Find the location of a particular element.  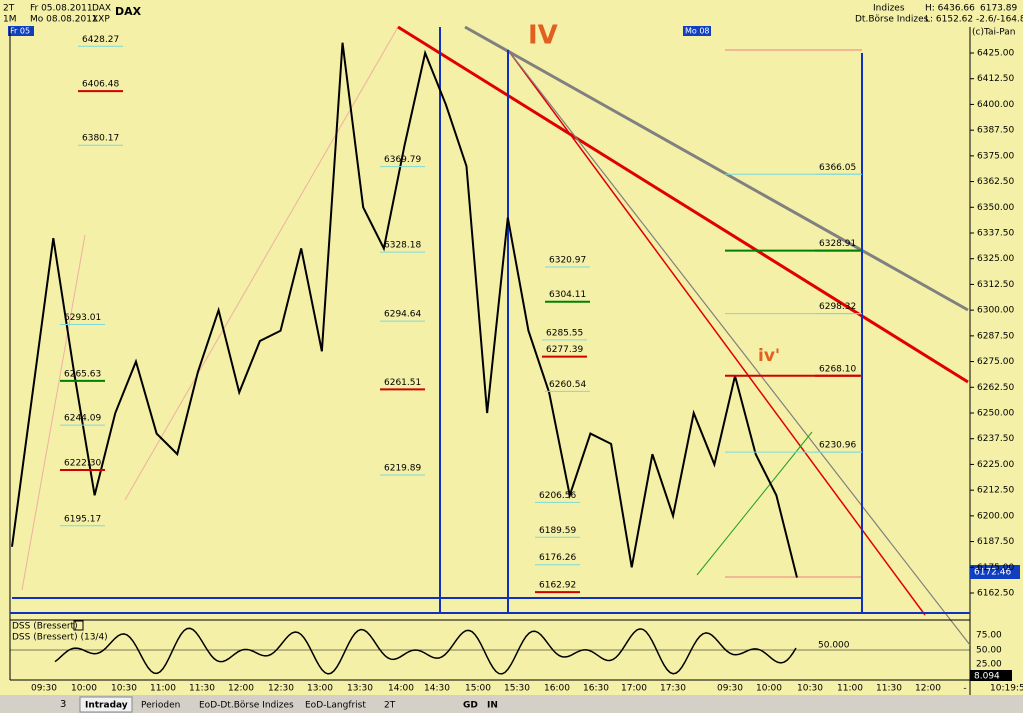

x-tick-label: 16:00 is located at coordinates (557, 689).